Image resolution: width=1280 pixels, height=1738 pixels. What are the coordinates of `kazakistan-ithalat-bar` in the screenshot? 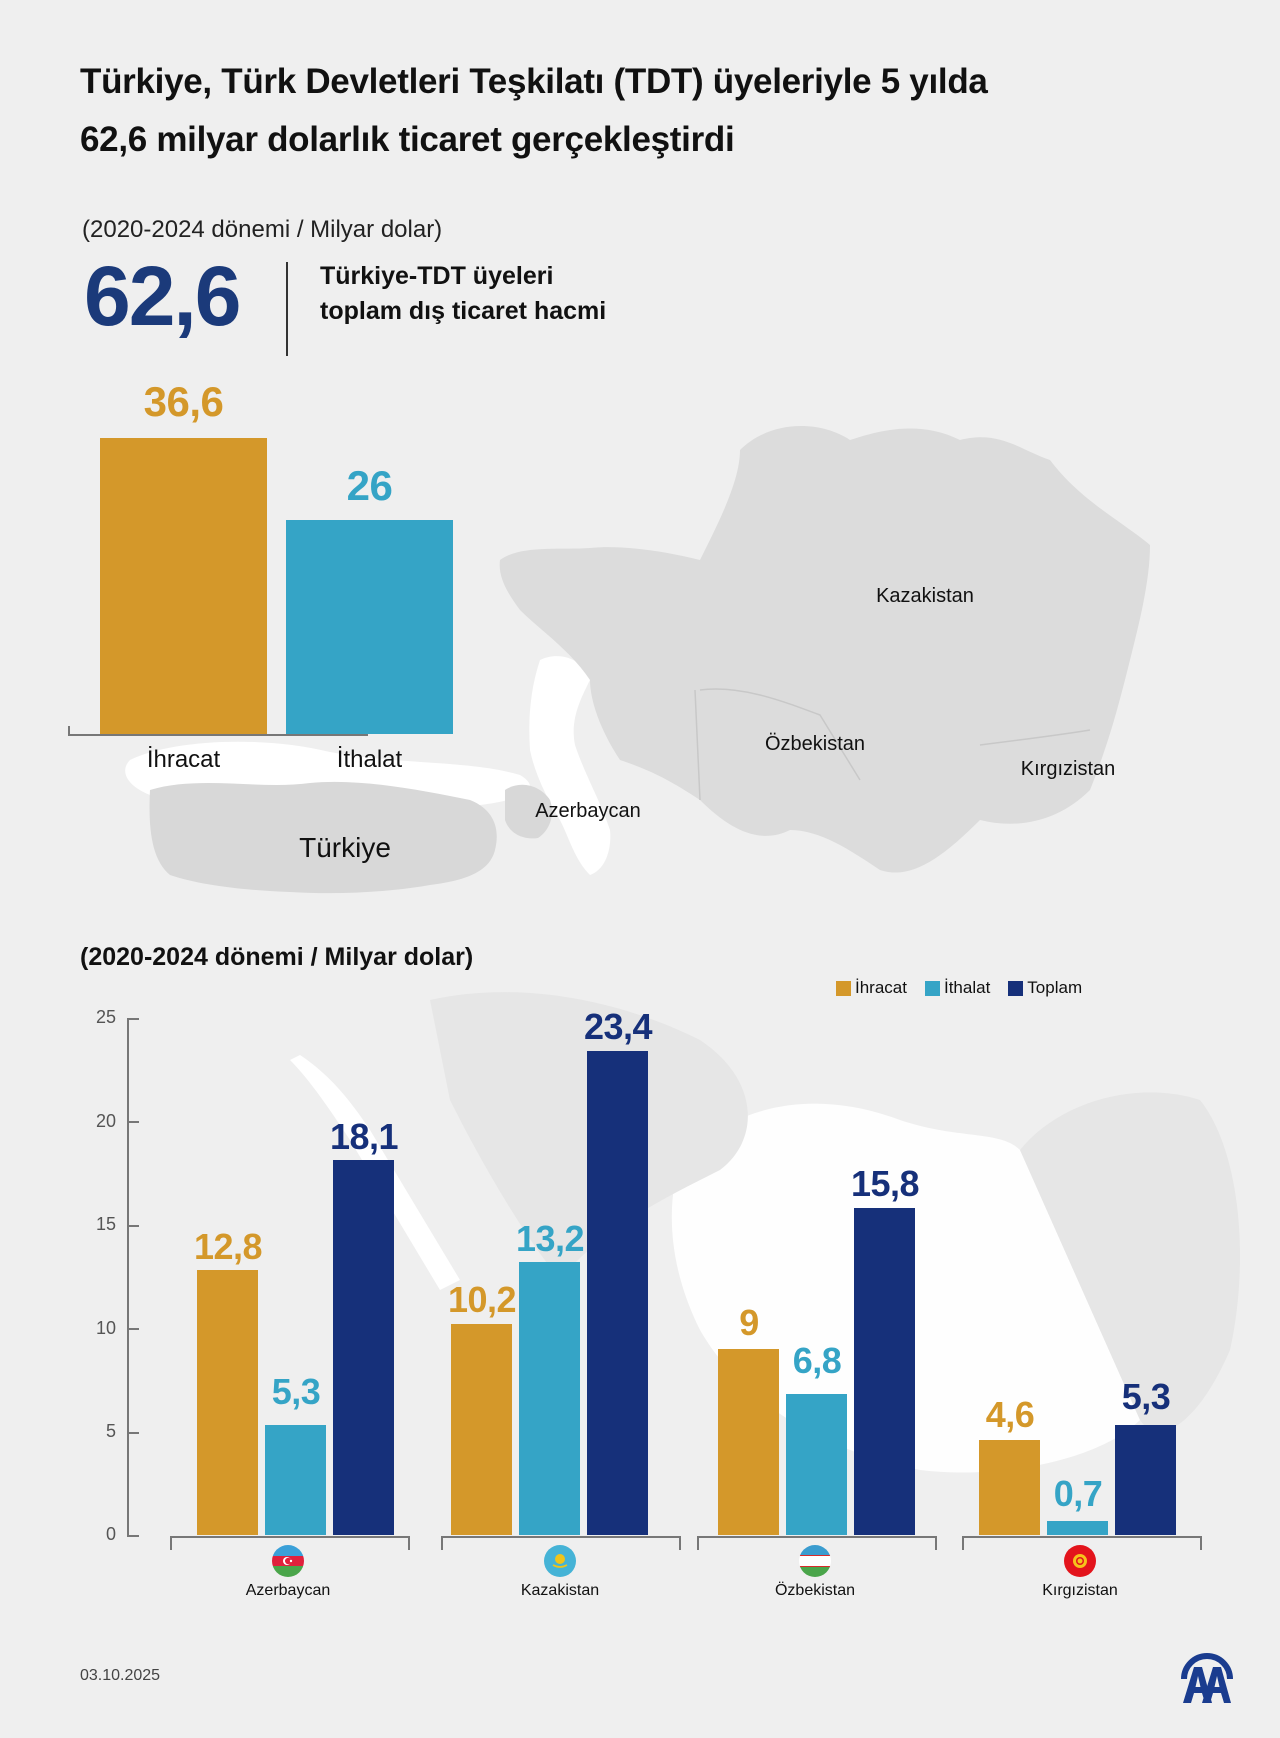 It's located at (549, 1398).